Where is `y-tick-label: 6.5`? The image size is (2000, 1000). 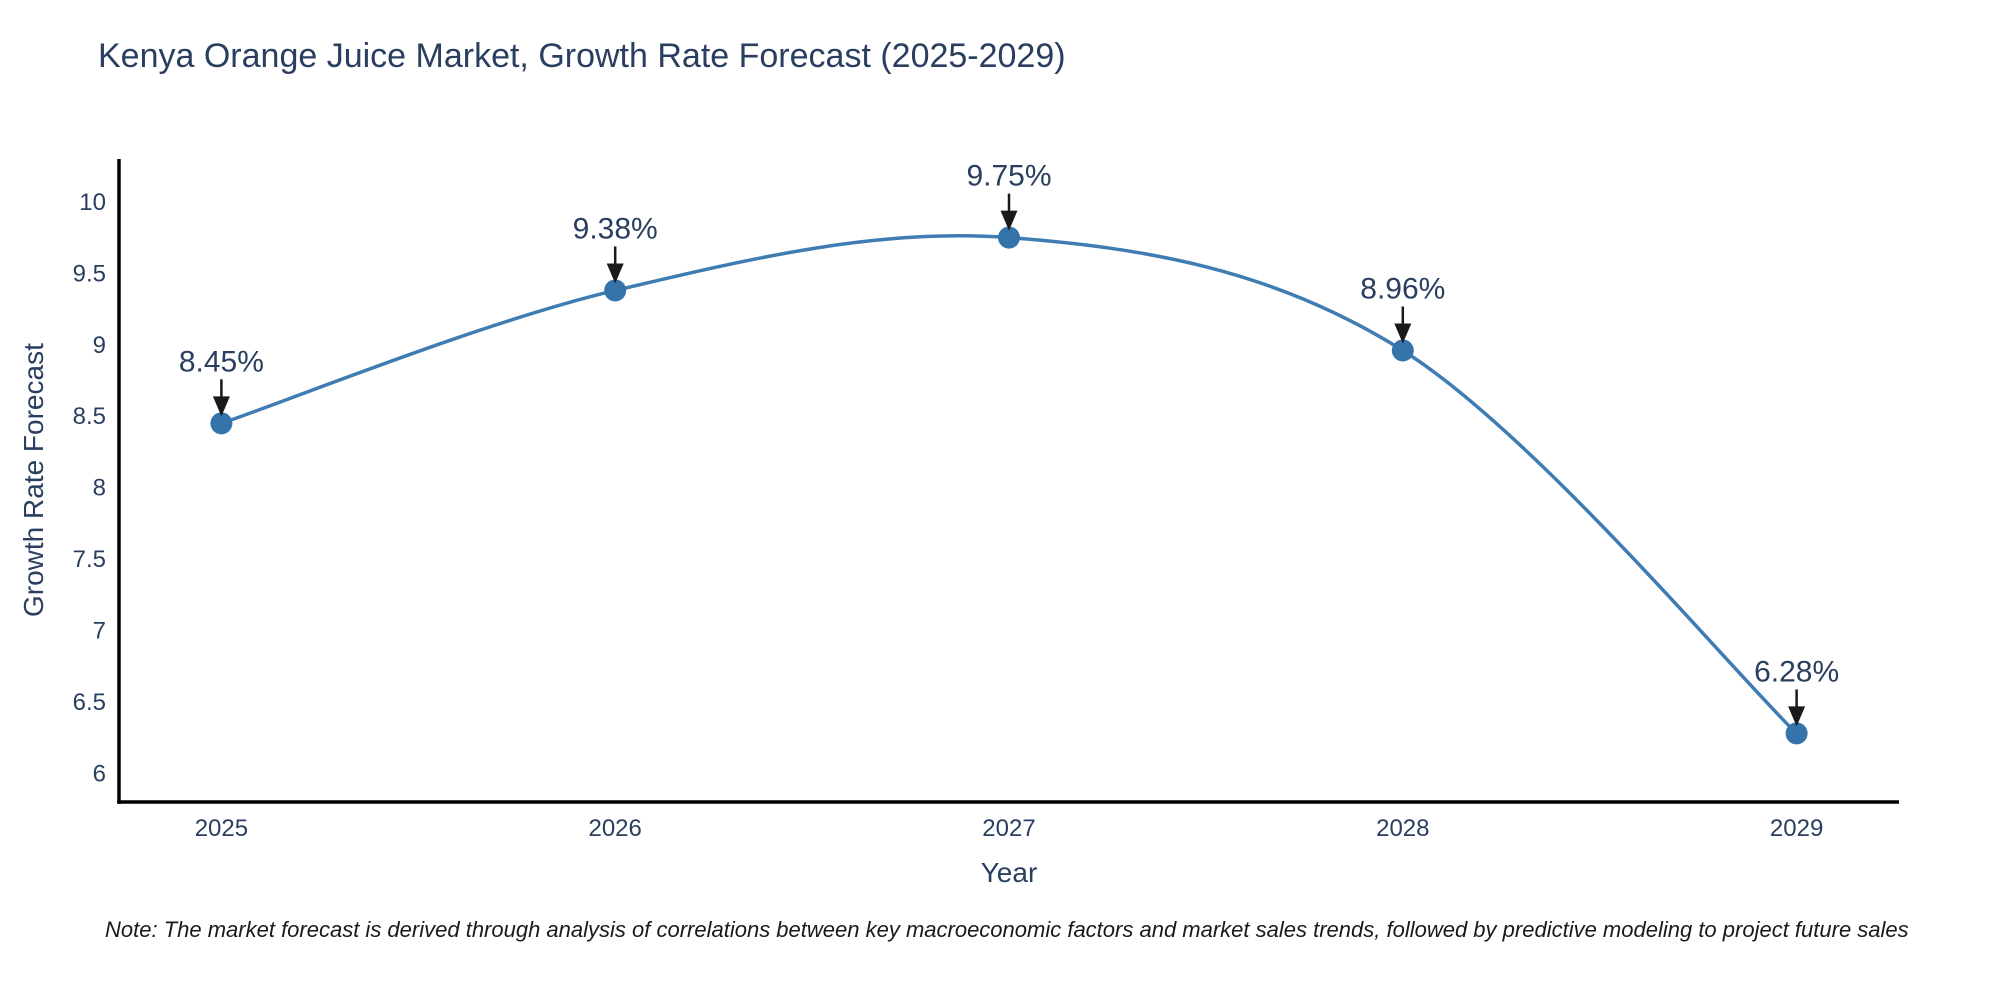
y-tick-label: 6.5 is located at coordinates (89, 702).